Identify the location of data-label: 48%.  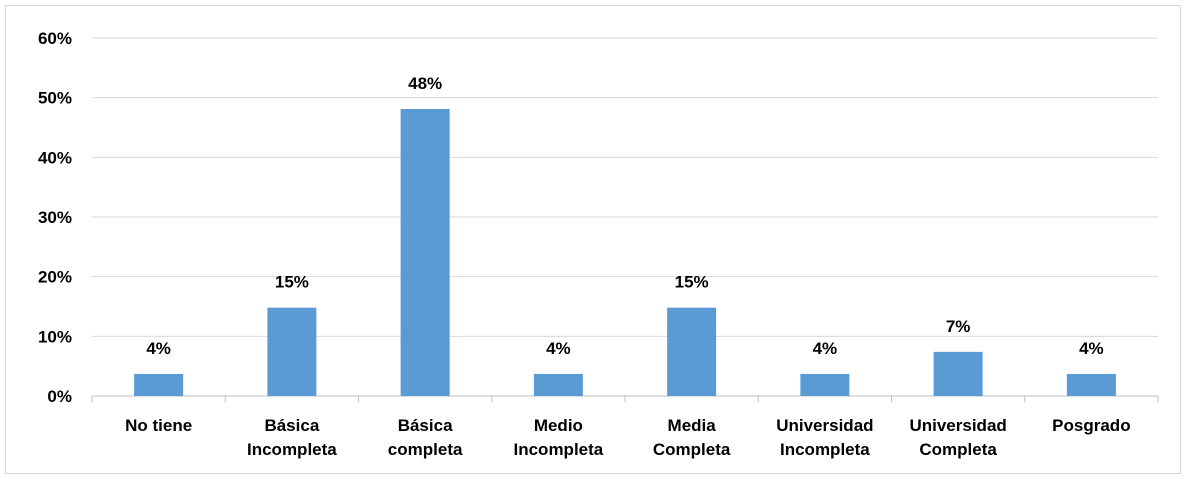
(425, 83).